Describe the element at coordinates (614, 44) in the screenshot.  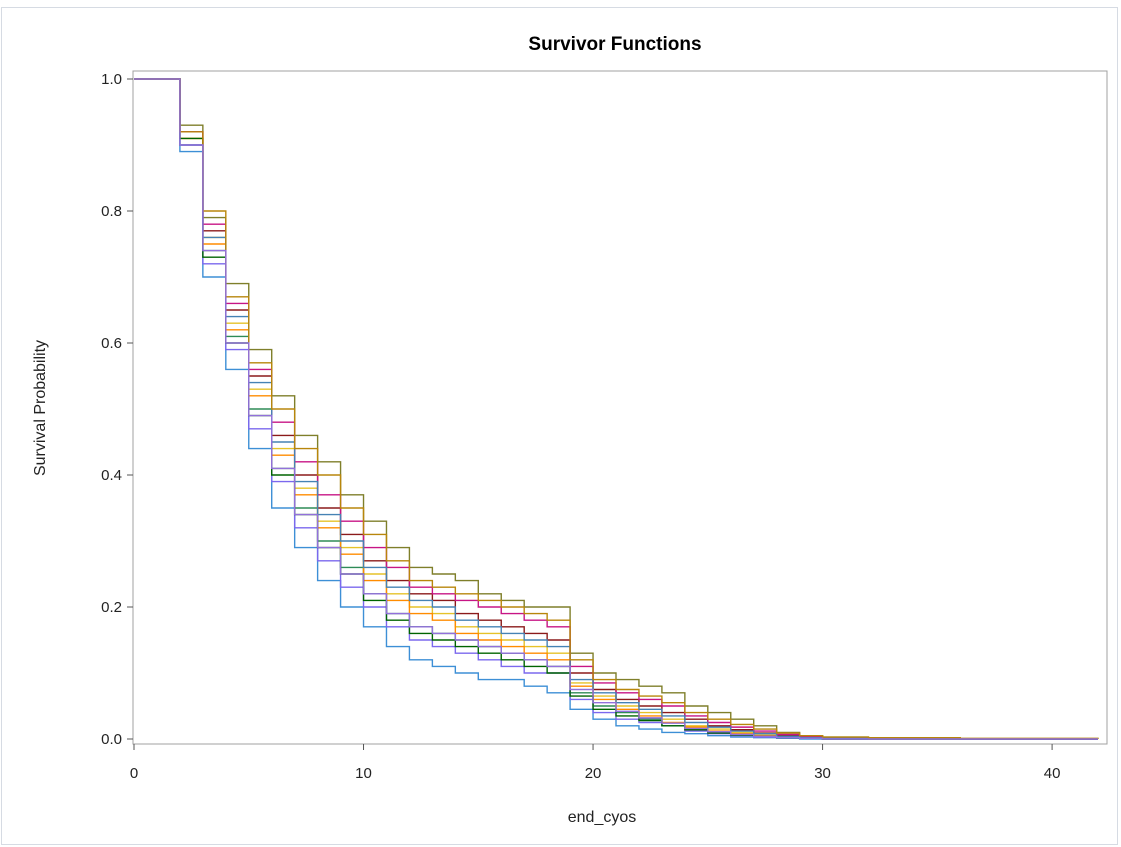
I see `chart-title: Survivor Functions` at that location.